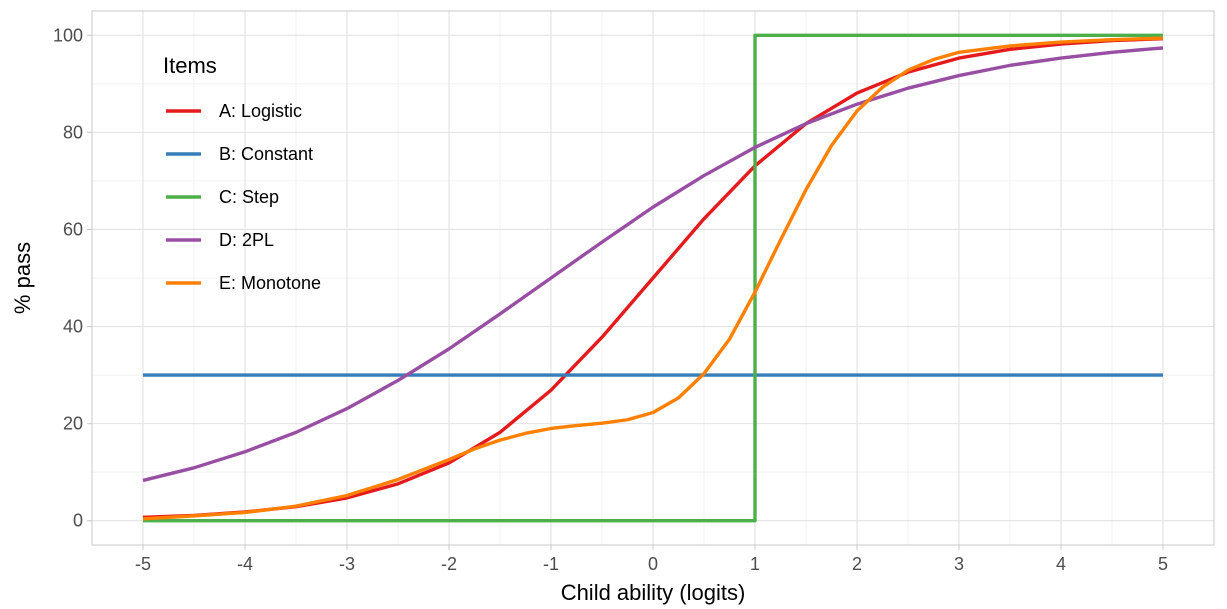 The width and height of the screenshot is (1227, 609). Describe the element at coordinates (68, 35) in the screenshot. I see `y-tick-label: 100` at that location.